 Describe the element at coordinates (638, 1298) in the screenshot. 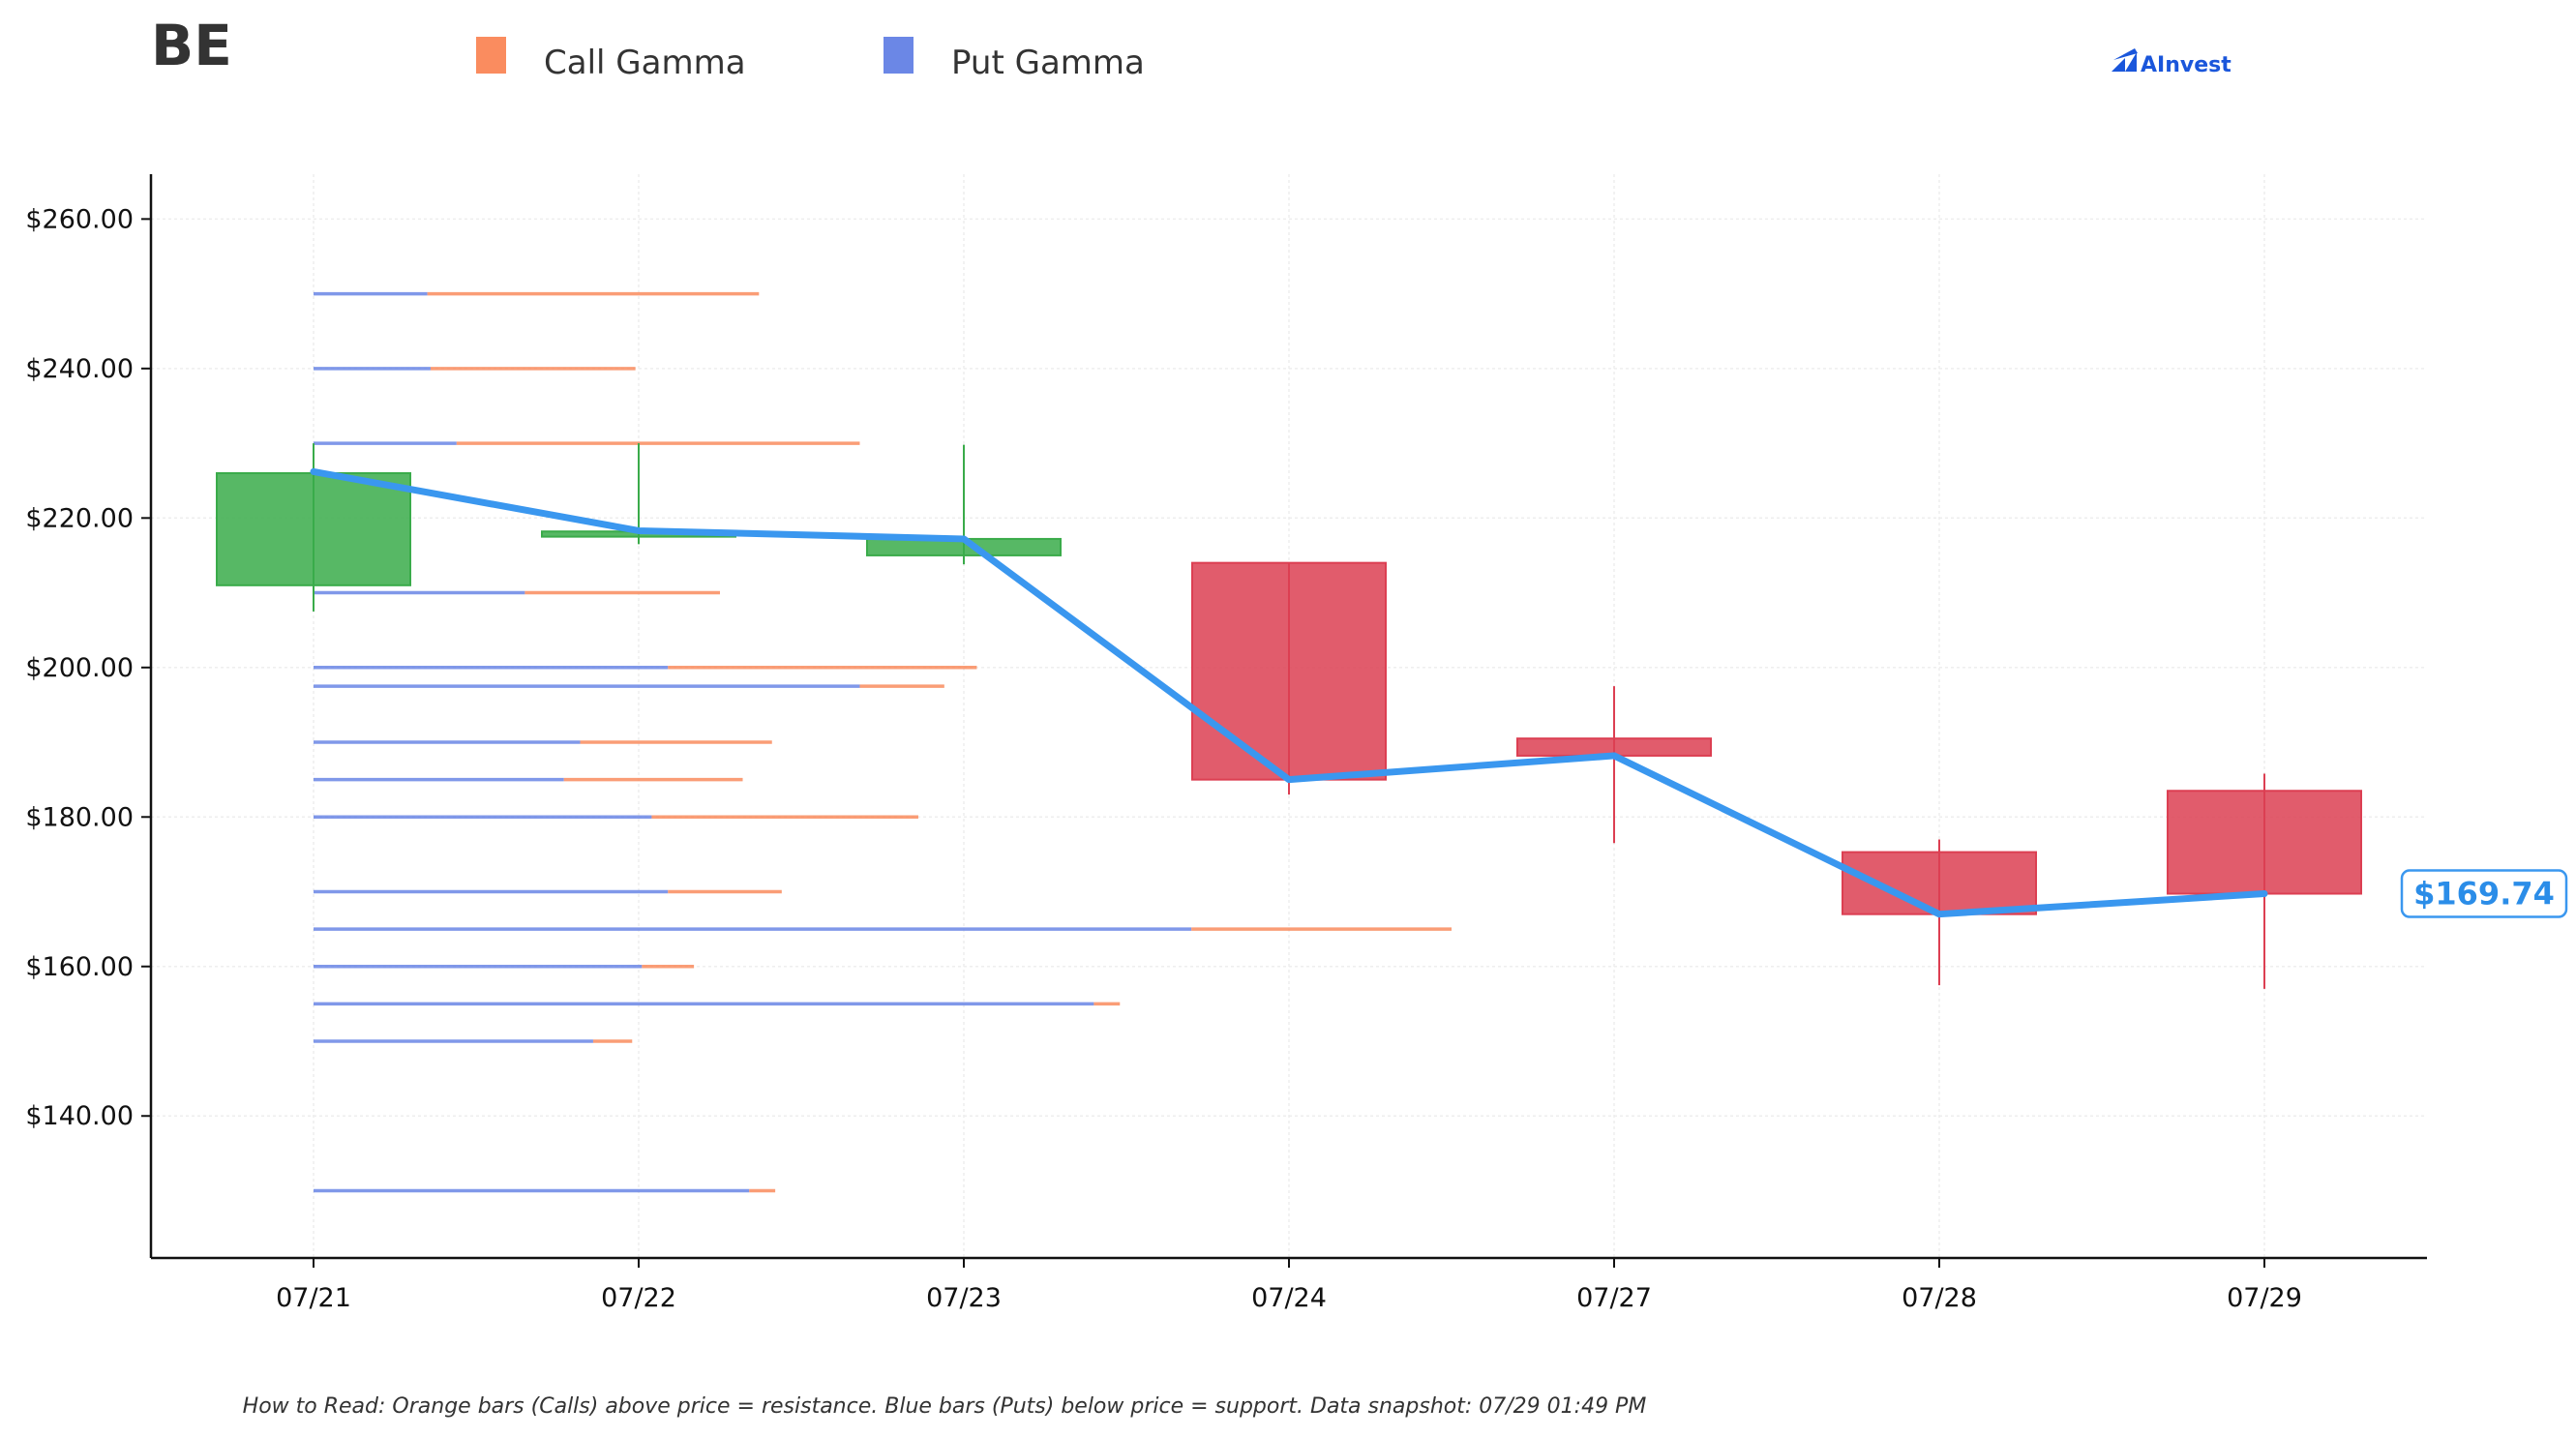

I see `x-tick-label: 07/22` at that location.